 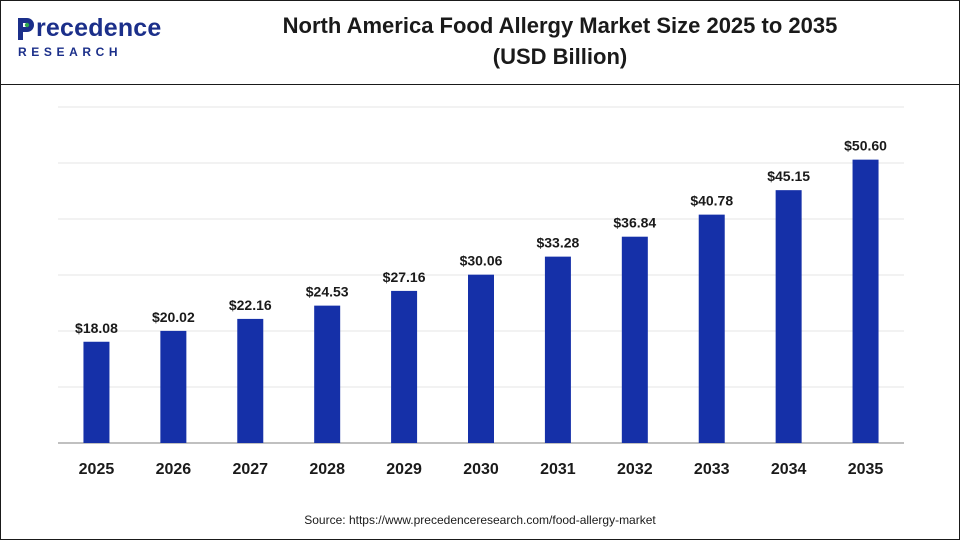 What do you see at coordinates (788, 176) in the screenshot?
I see `data-label-2034: $45.15` at bounding box center [788, 176].